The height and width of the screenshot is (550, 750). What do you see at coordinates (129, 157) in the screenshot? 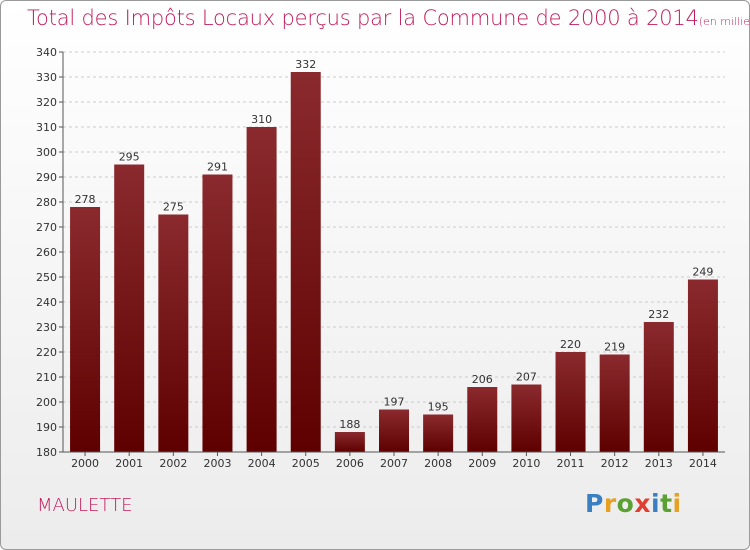
I see `bar-value-label: 295` at bounding box center [129, 157].